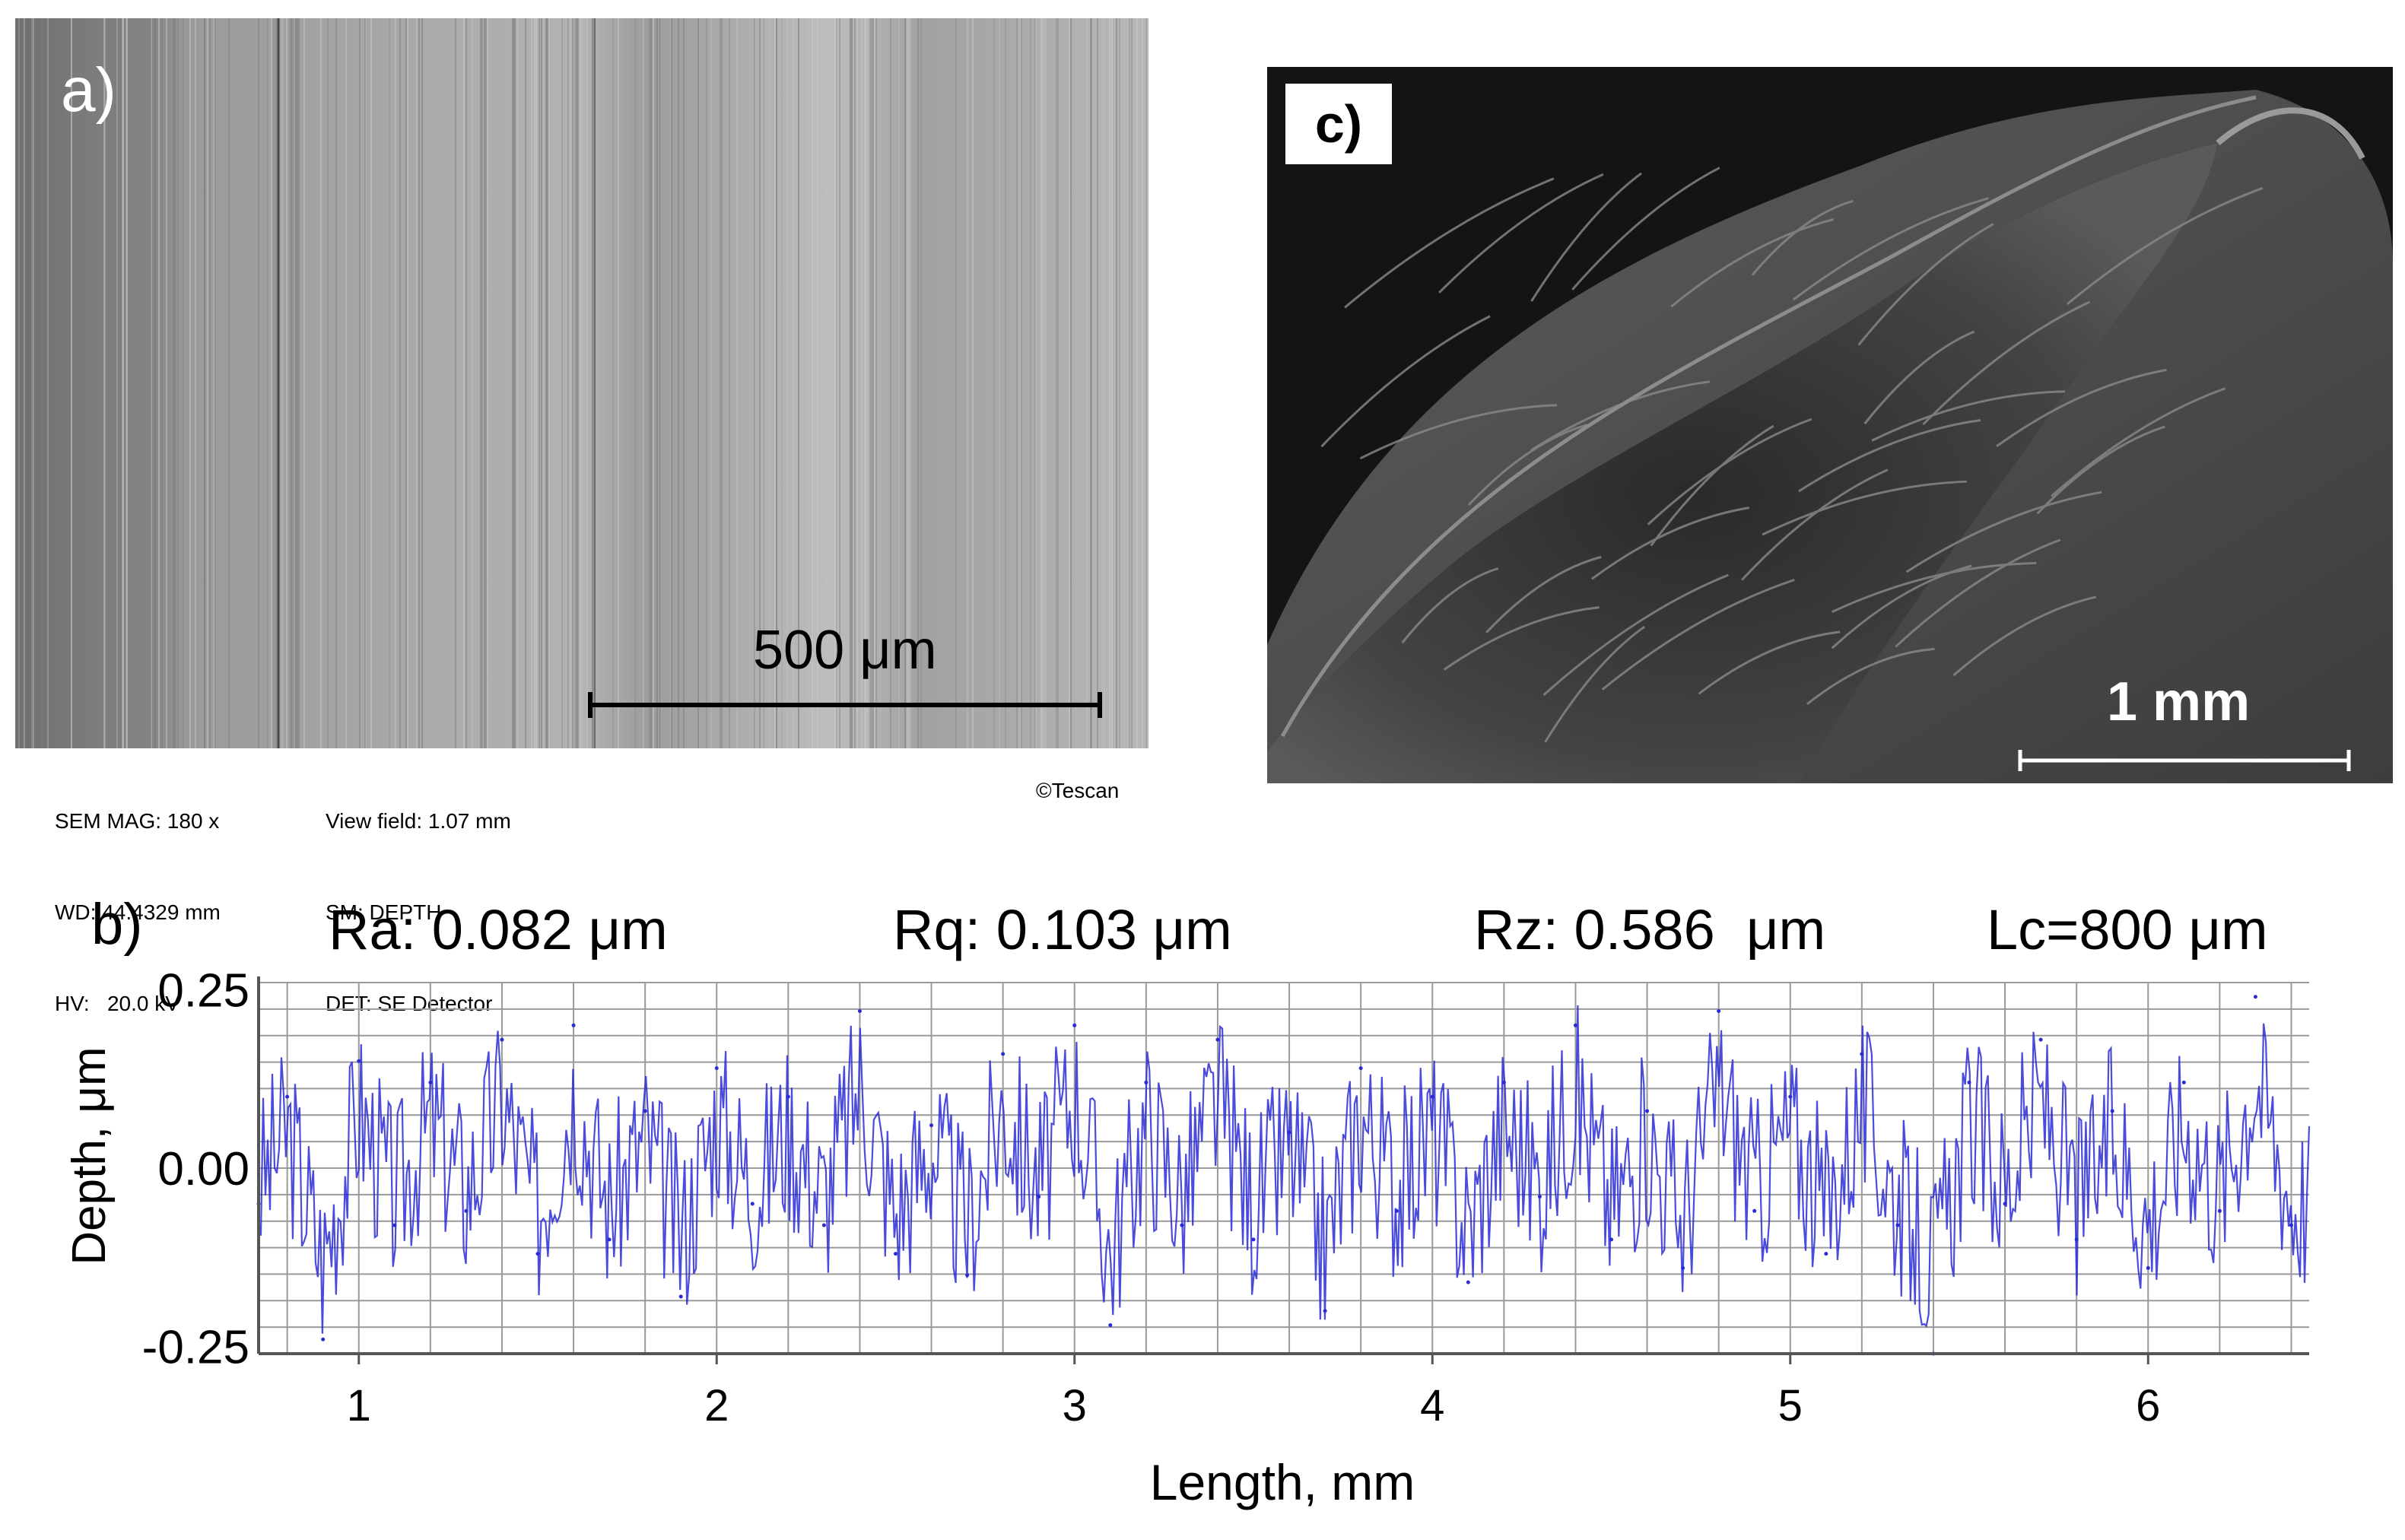 Image resolution: width=2405 pixels, height=1540 pixels. Describe the element at coordinates (1432, 1405) in the screenshot. I see `x-tick-label: 4` at that location.